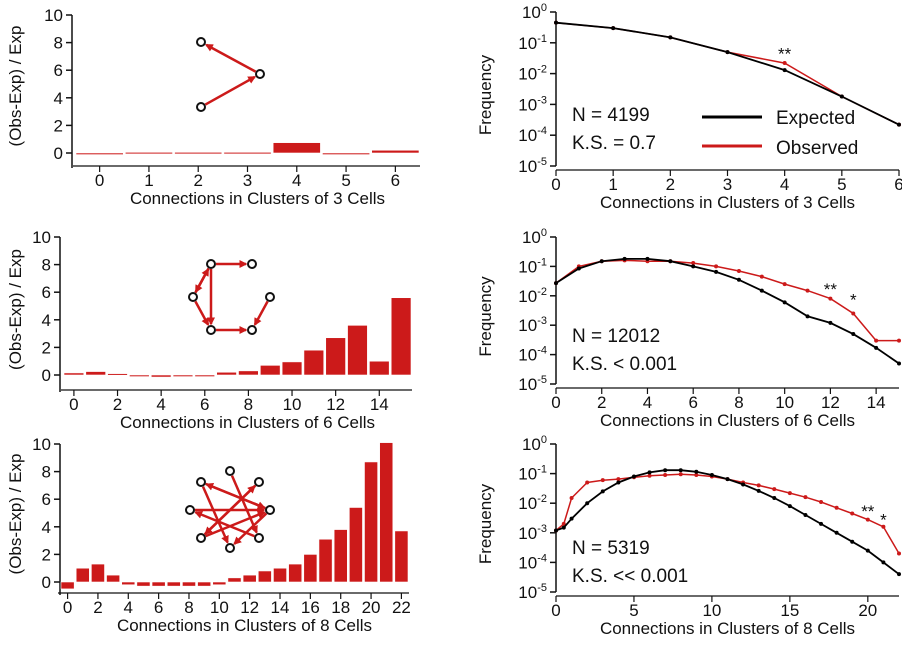 The width and height of the screenshot is (902, 660). I want to click on x-axis-label: Connections in Clusters of 3 Cells, so click(727, 202).